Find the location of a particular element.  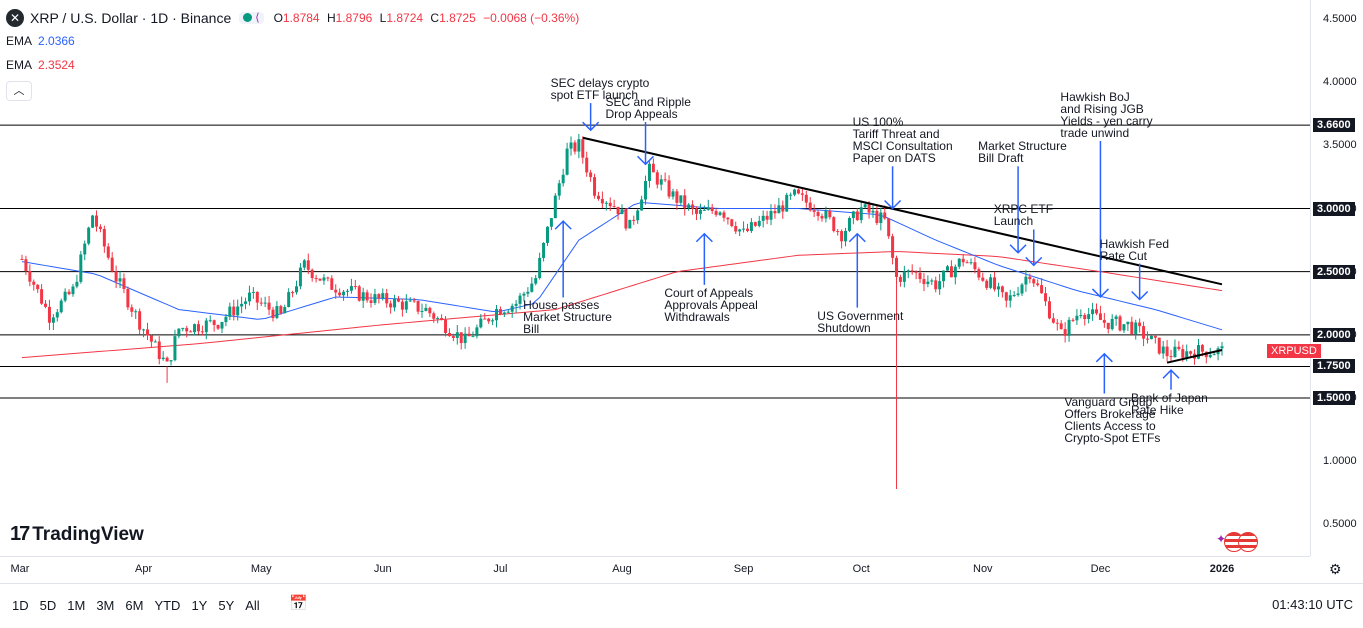

price-tick-label: 4.5000 is located at coordinates (1340, 18).